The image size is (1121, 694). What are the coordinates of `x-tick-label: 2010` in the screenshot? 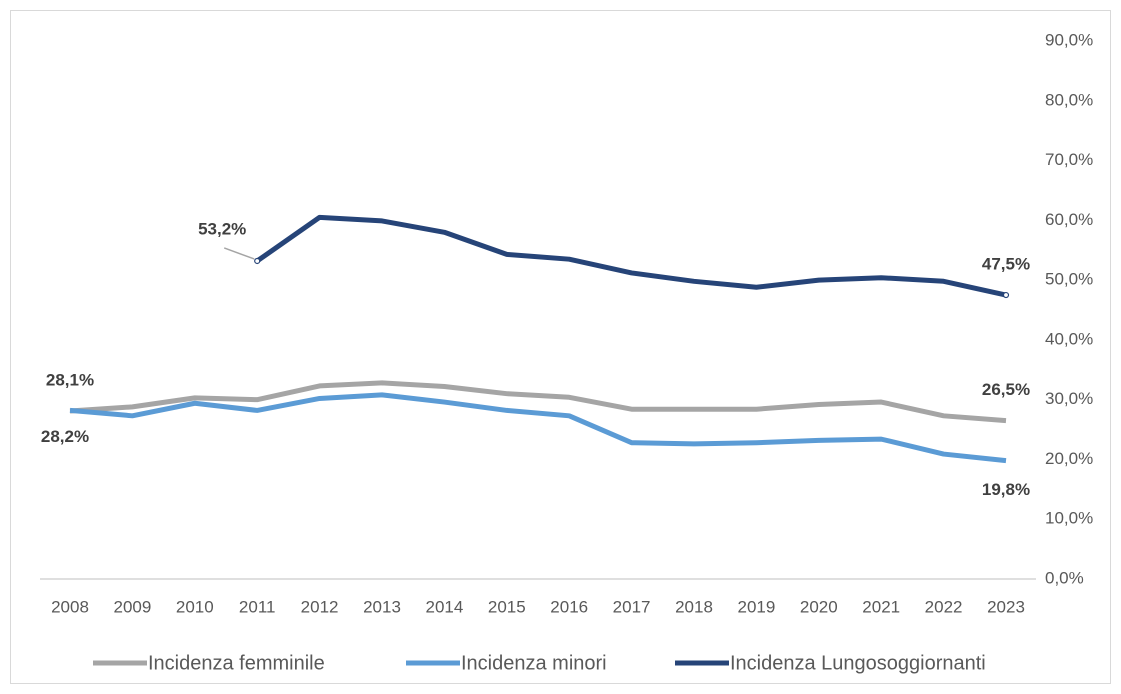 It's located at (195, 606).